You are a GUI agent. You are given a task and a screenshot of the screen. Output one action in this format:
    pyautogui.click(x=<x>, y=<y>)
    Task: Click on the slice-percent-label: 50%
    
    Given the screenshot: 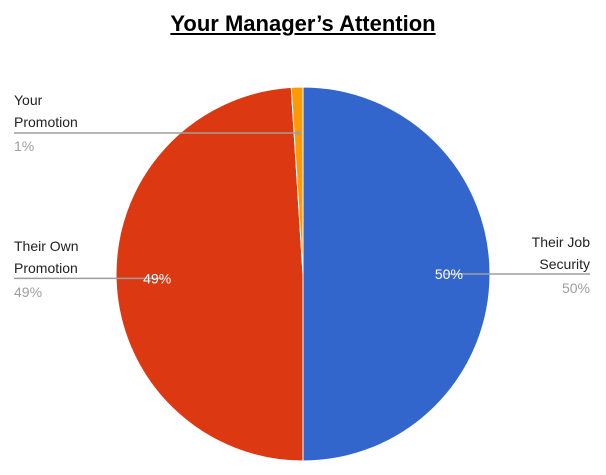 What is the action you would take?
    pyautogui.click(x=576, y=288)
    